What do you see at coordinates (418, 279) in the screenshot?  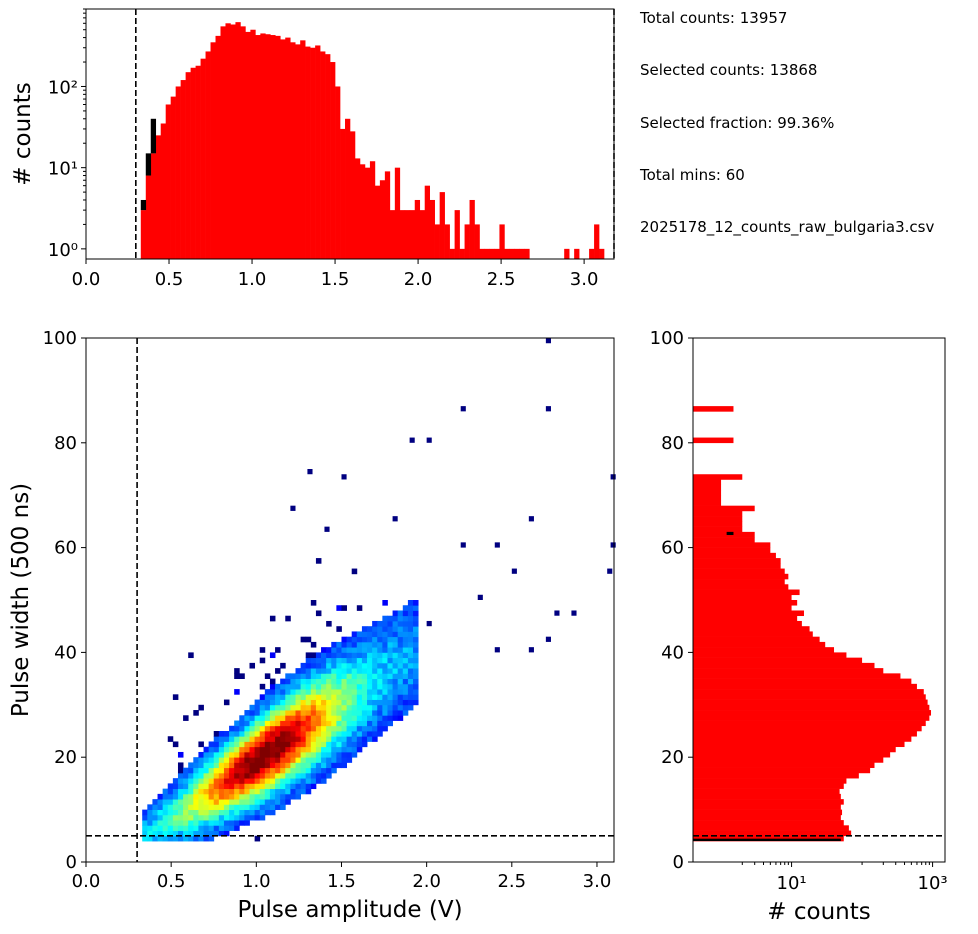 I see `x-tick-label: 2.0` at bounding box center [418, 279].